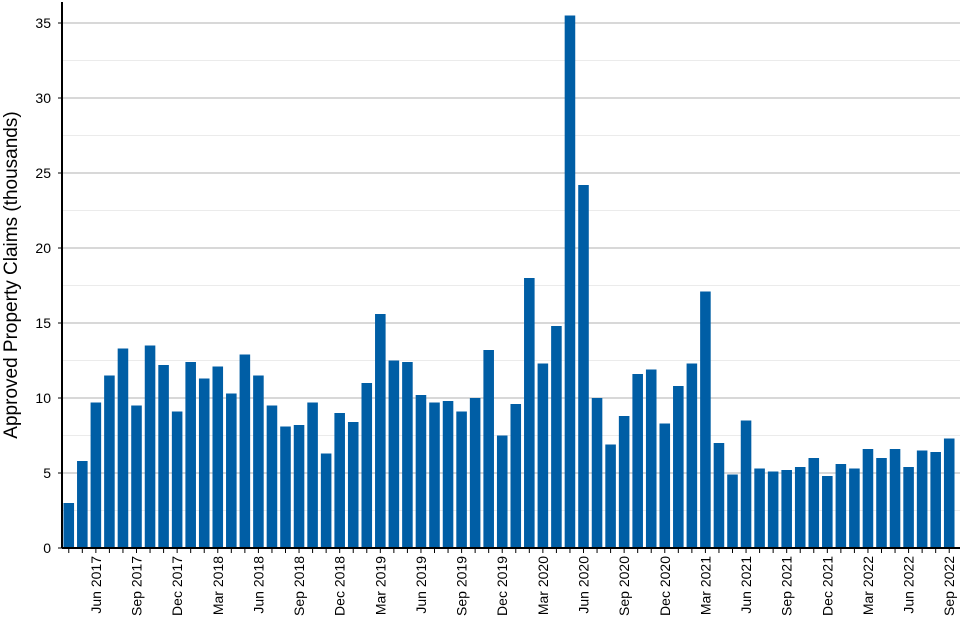 Image resolution: width=960 pixels, height=640 pixels. I want to click on x-tick-label: Mar 2019, so click(380, 585).